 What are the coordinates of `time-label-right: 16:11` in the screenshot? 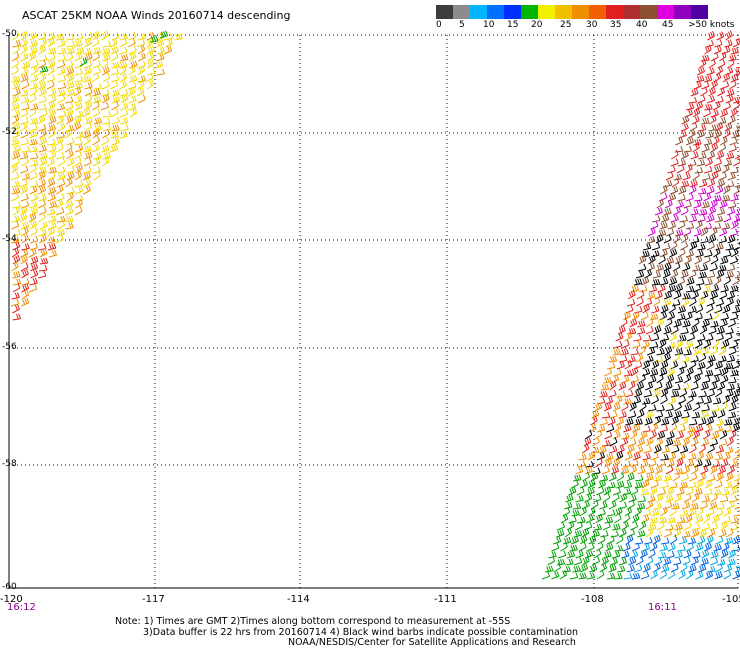 It's located at (662, 607).